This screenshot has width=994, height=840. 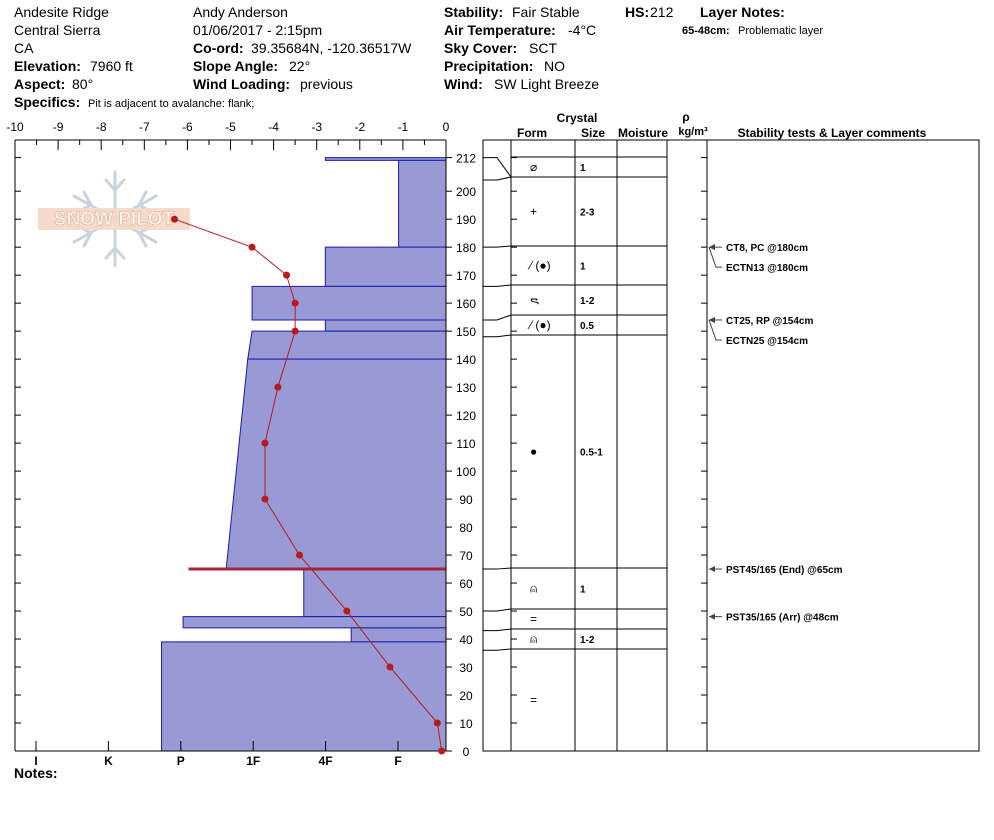 I want to click on temp-tick-label-3: -7, so click(x=144, y=127).